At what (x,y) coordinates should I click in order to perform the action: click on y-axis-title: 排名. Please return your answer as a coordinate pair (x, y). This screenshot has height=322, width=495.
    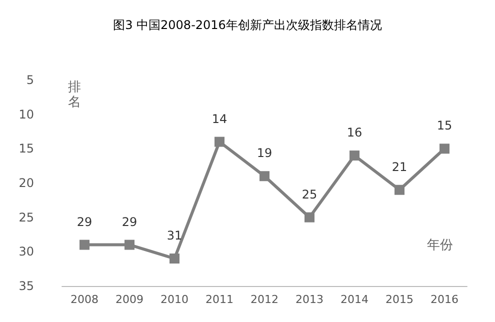
    Looking at the image, I should click on (74, 95).